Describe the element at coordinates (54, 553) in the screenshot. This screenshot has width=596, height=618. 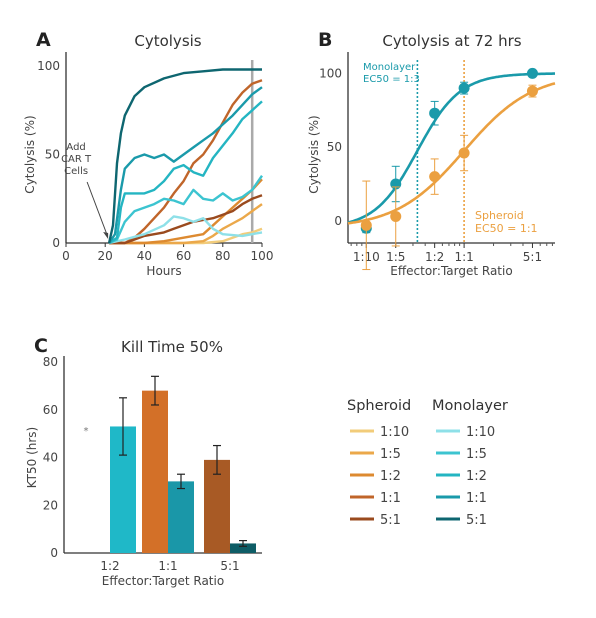
I see `chart-c-y-tick-label: 0` at that location.